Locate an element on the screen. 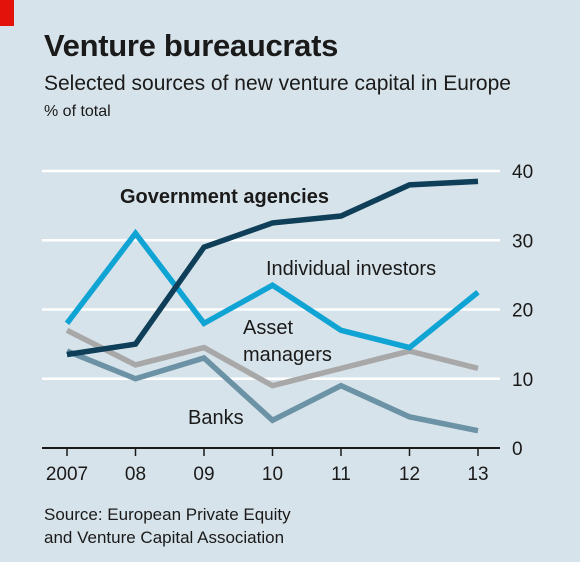 The height and width of the screenshot is (562, 580). series-line-banks is located at coordinates (272, 391).